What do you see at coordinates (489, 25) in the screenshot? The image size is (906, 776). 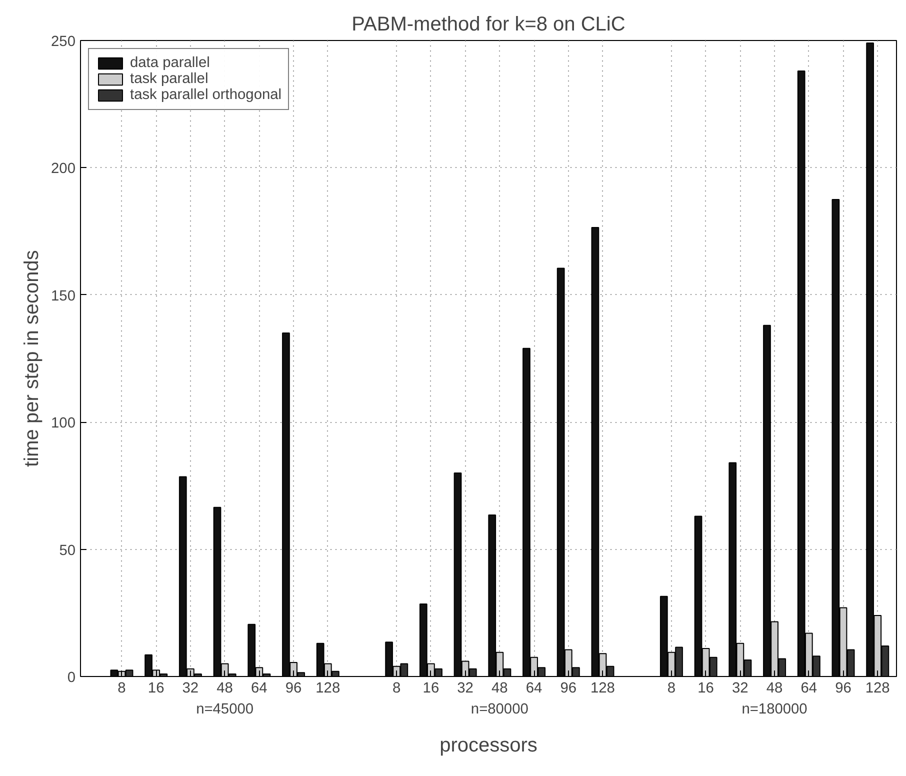 I see `chart-title: PABM-method for k=8 on CLiC` at bounding box center [489, 25].